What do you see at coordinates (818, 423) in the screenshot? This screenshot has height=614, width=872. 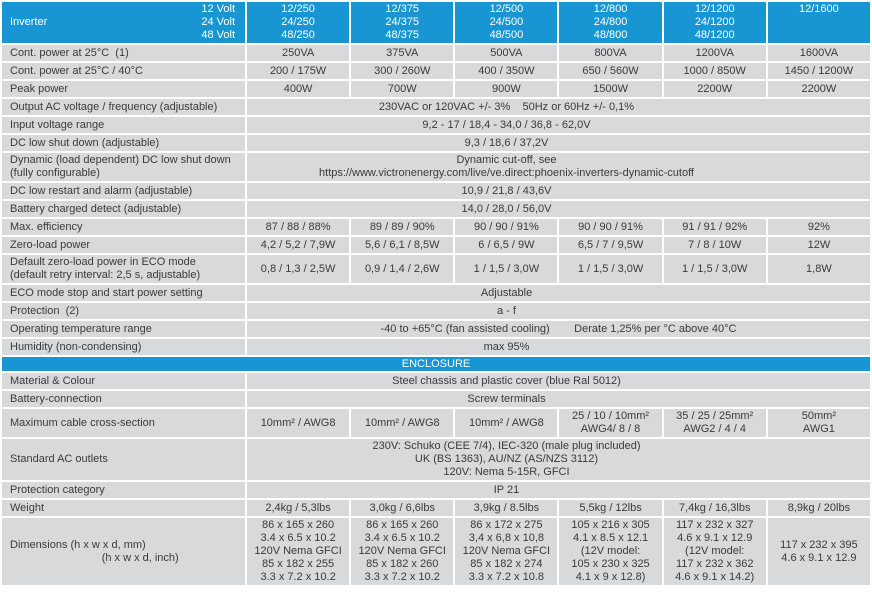 I see `row-value: 50mm² AWG1` at bounding box center [818, 423].